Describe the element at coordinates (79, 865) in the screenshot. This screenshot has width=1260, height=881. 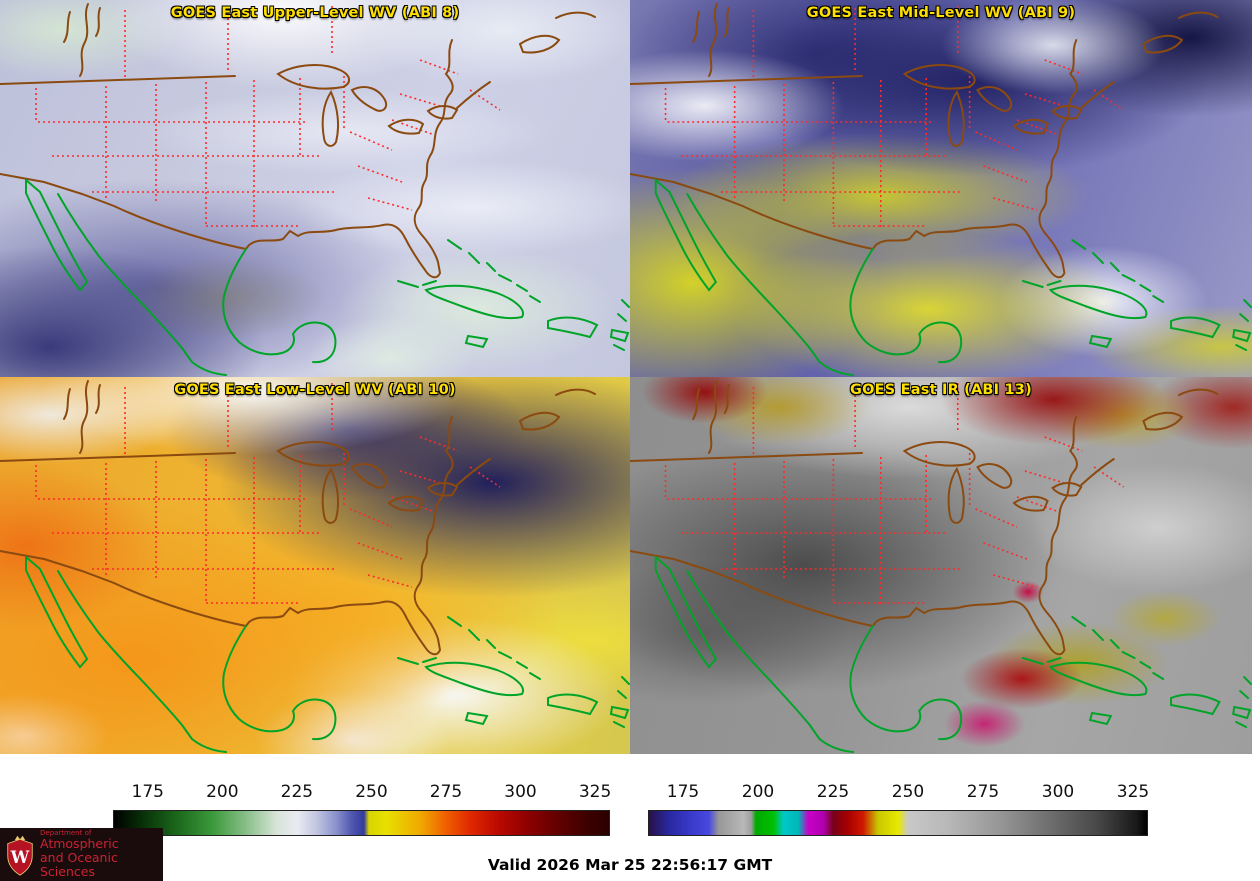
I see `logo-name-line2: and Oceanic Sciences` at that location.